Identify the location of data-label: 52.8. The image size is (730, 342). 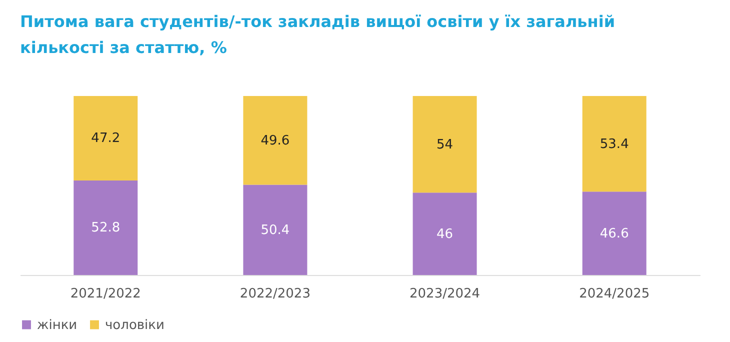
(105, 228).